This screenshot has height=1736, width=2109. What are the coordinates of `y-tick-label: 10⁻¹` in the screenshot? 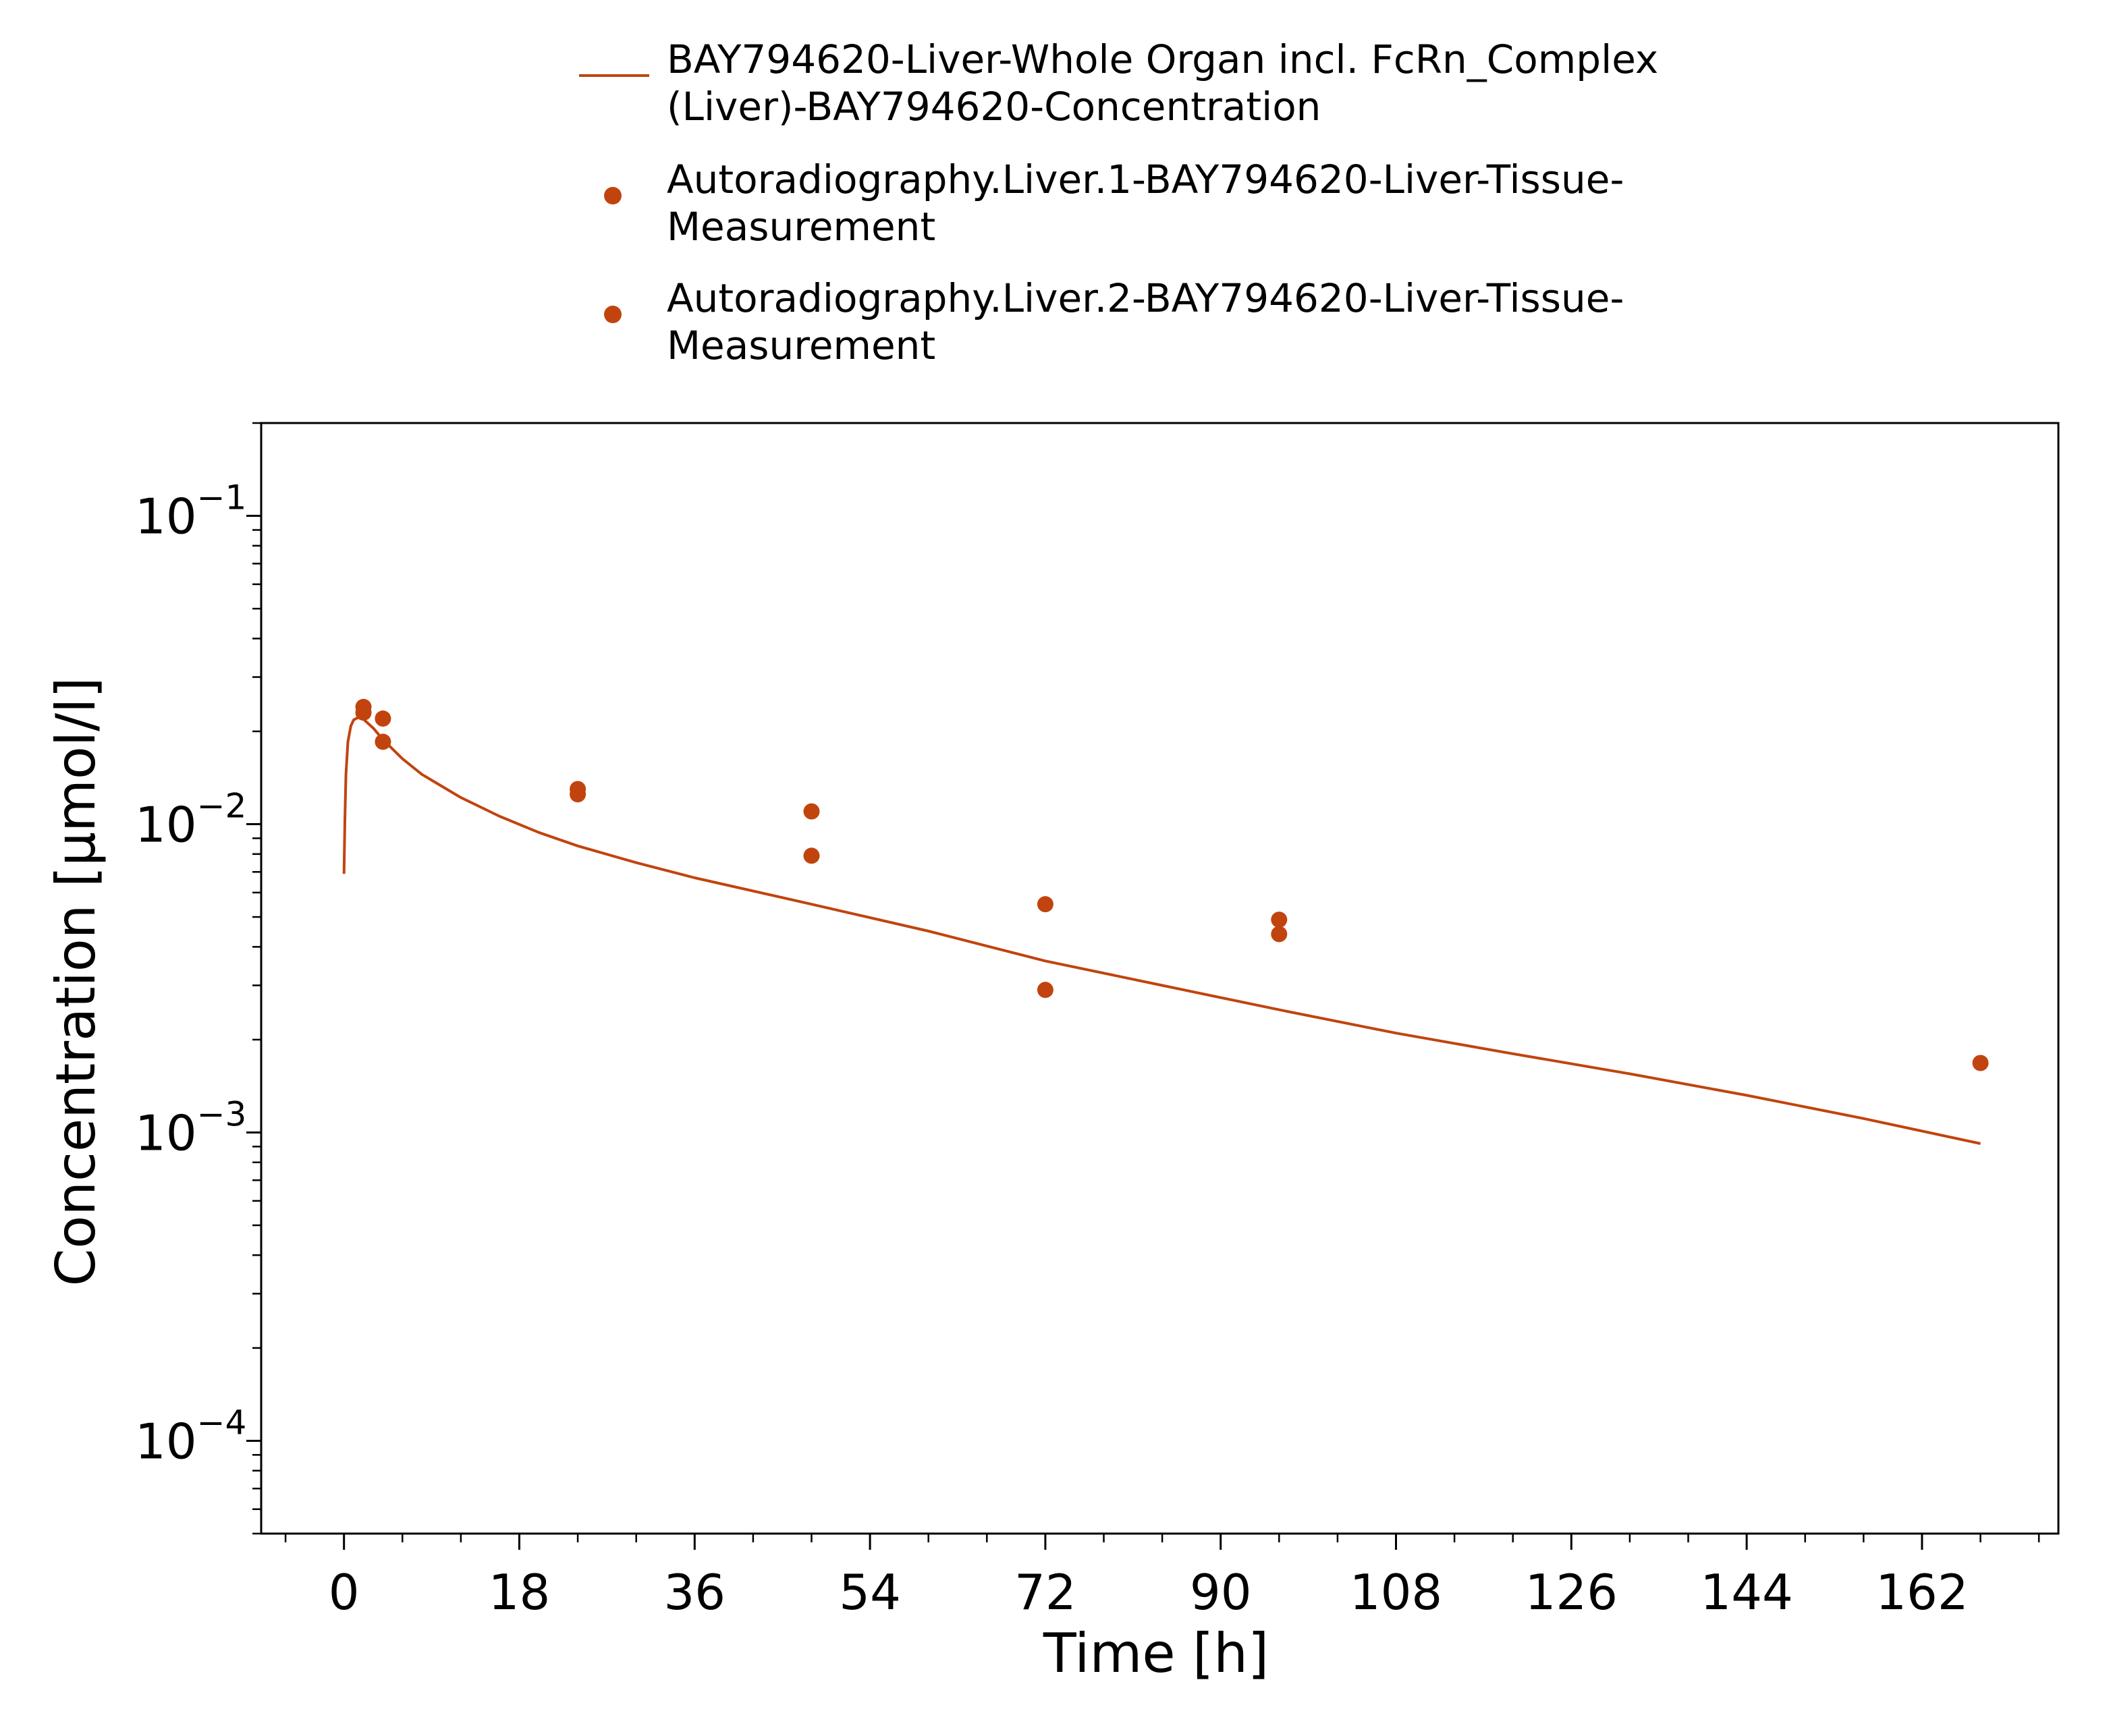 It's located at (191, 511).